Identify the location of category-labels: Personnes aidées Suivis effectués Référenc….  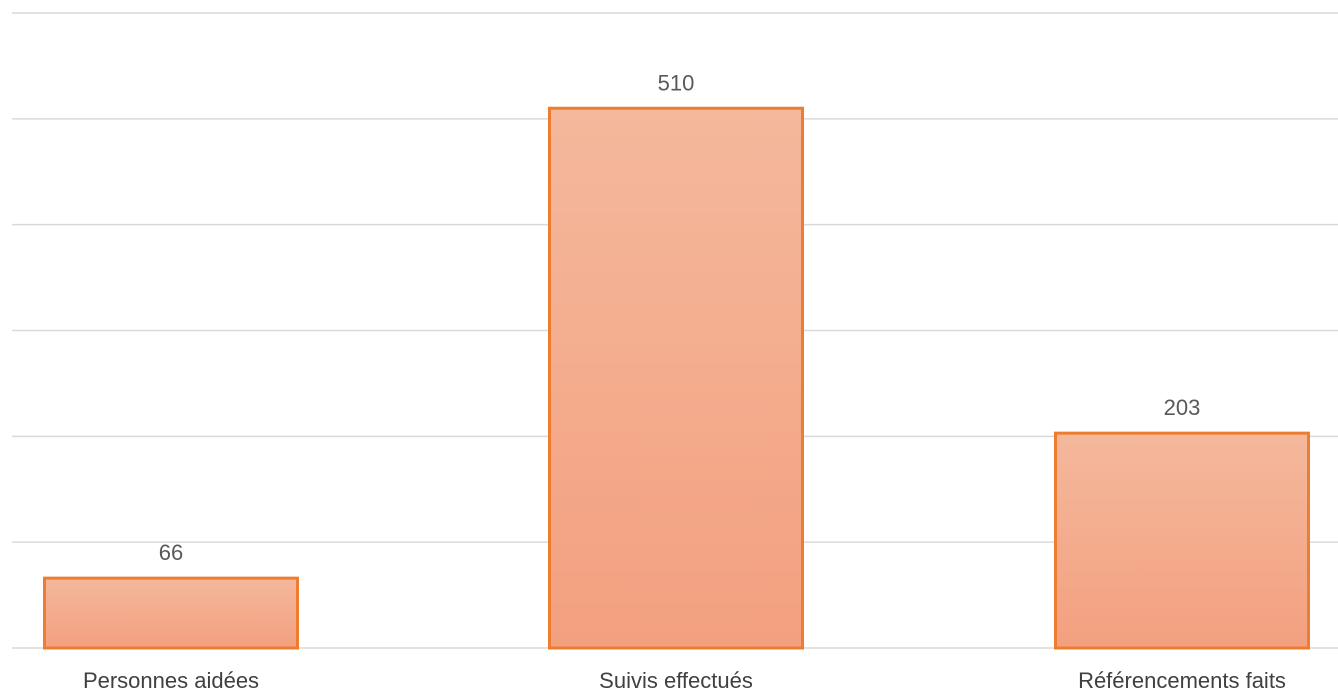
(684, 680).